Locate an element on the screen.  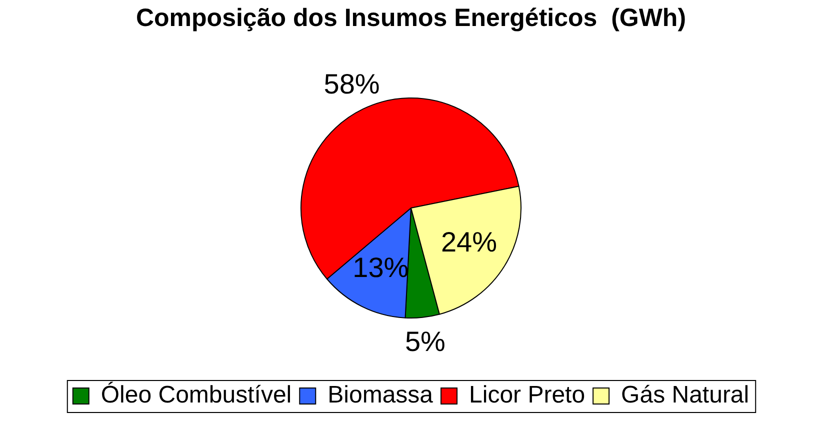
legend-label: Óleo Combustível is located at coordinates (196, 395).